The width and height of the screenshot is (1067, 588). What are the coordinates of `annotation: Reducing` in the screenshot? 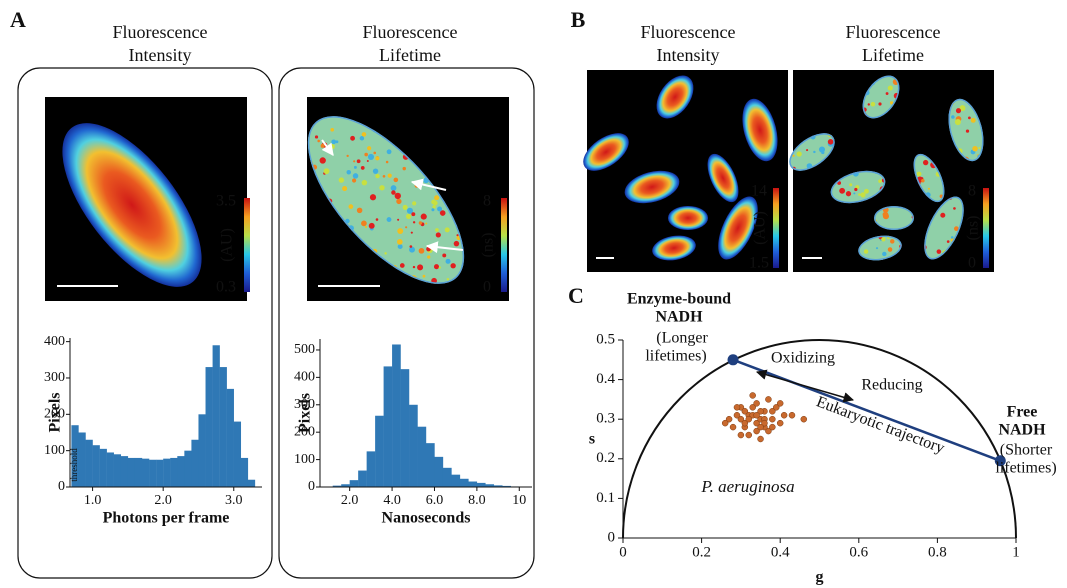 It's located at (891, 385).